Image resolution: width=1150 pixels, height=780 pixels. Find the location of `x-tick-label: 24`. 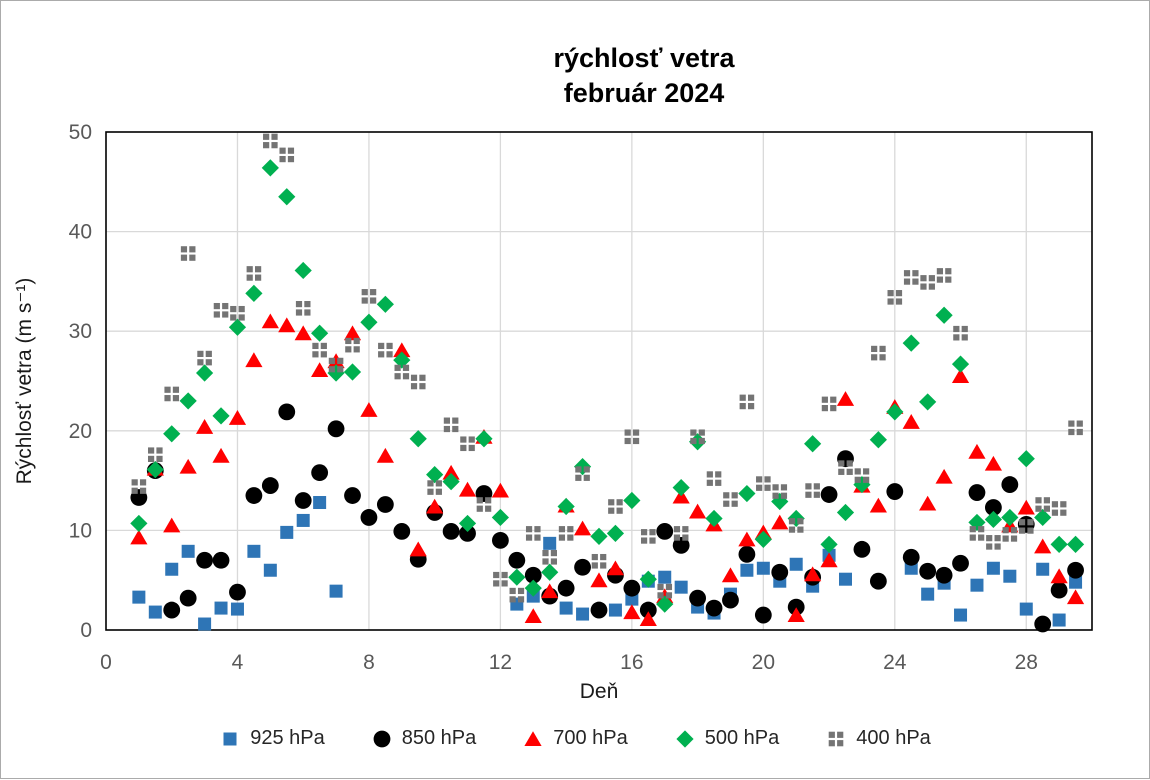

x-tick-label: 24 is located at coordinates (895, 662).